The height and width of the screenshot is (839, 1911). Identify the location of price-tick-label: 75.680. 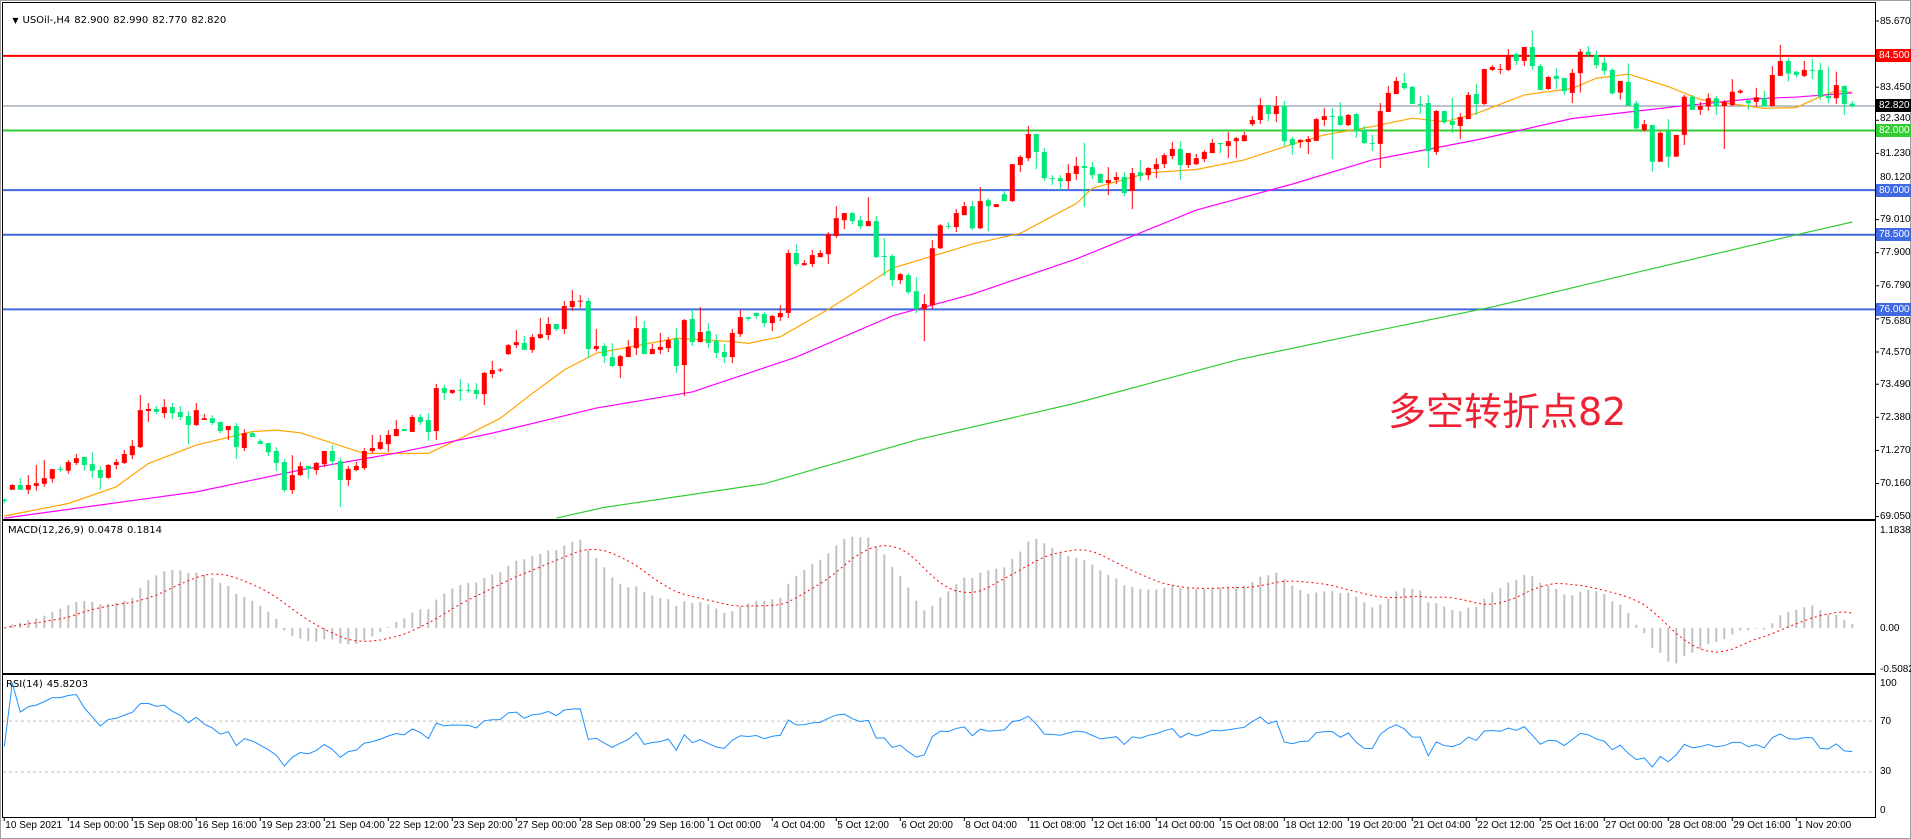
(1895, 322).